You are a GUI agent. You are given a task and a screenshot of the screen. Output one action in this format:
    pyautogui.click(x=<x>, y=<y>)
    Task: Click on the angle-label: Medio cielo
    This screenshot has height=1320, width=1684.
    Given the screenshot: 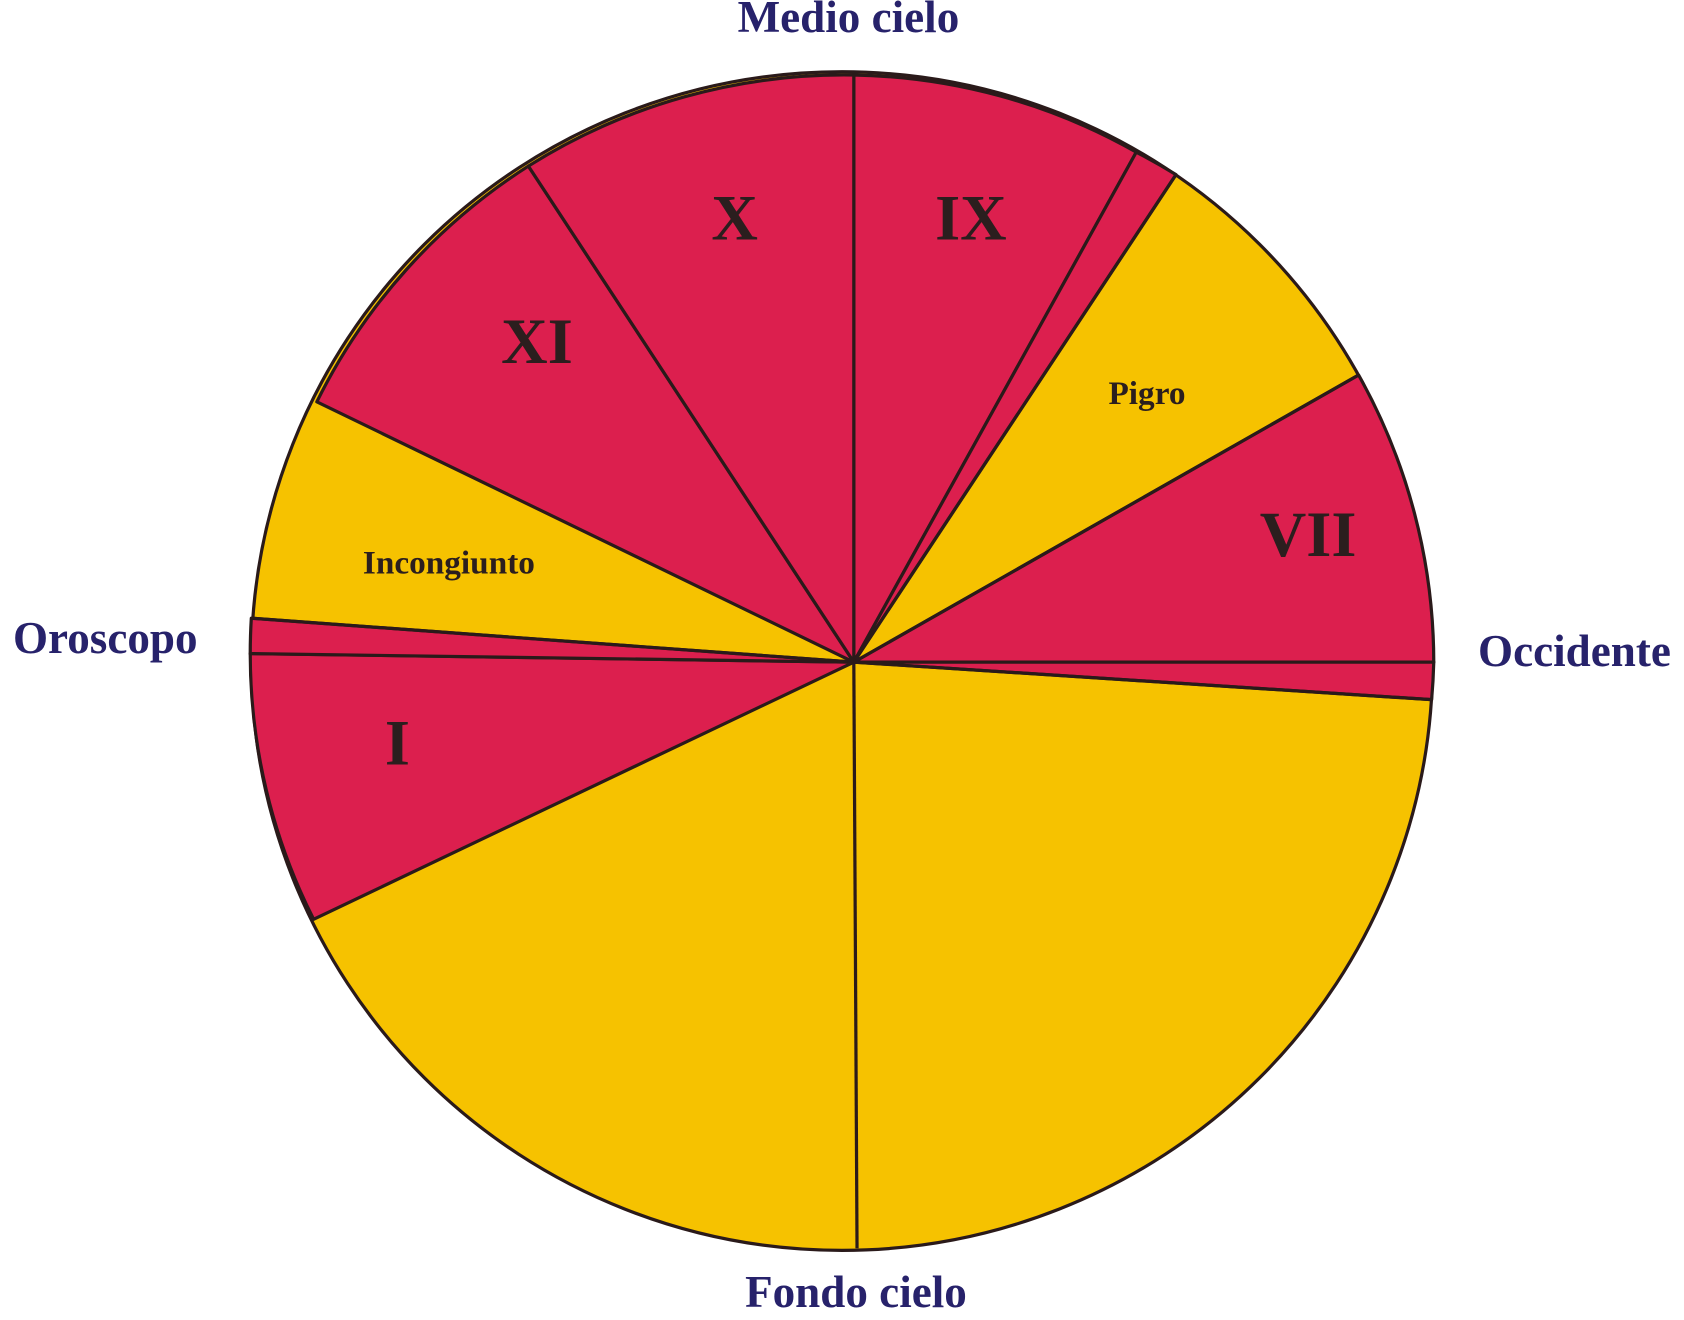 What is the action you would take?
    pyautogui.click(x=849, y=21)
    